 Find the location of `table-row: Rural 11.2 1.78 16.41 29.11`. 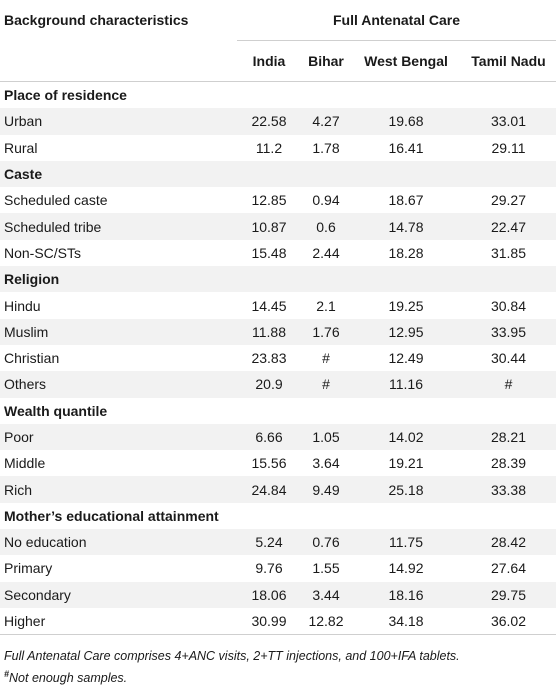

table-row: Rural 11.2 1.78 16.41 29.11 is located at coordinates (278, 148).